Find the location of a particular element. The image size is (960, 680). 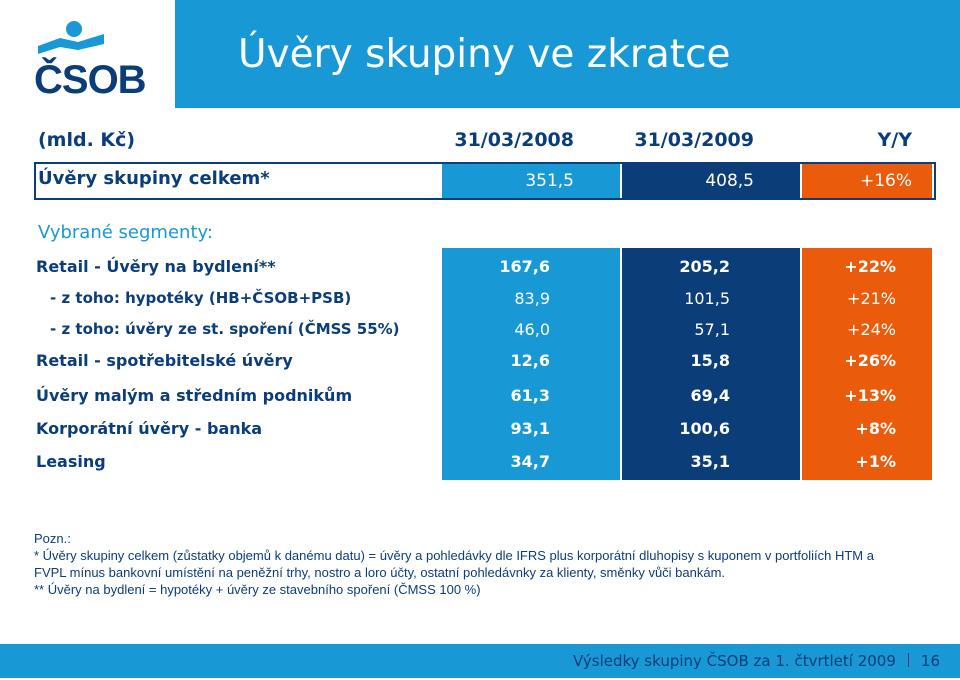

segments-label: Vybrané segmenty: is located at coordinates (125, 232).